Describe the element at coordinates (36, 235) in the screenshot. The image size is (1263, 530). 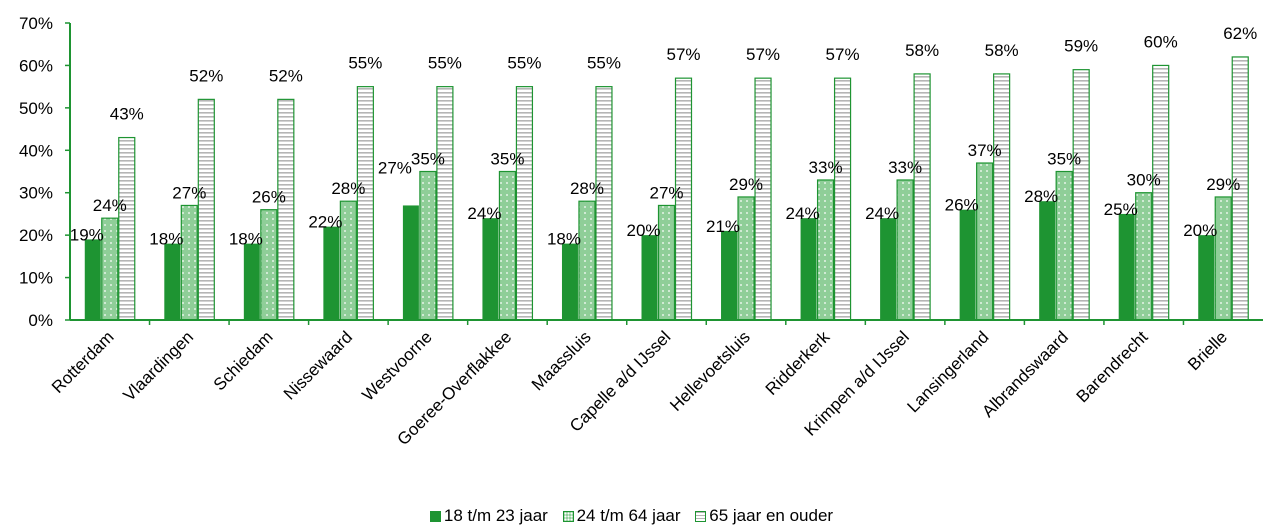
I see `y-tick-label: 20%` at that location.